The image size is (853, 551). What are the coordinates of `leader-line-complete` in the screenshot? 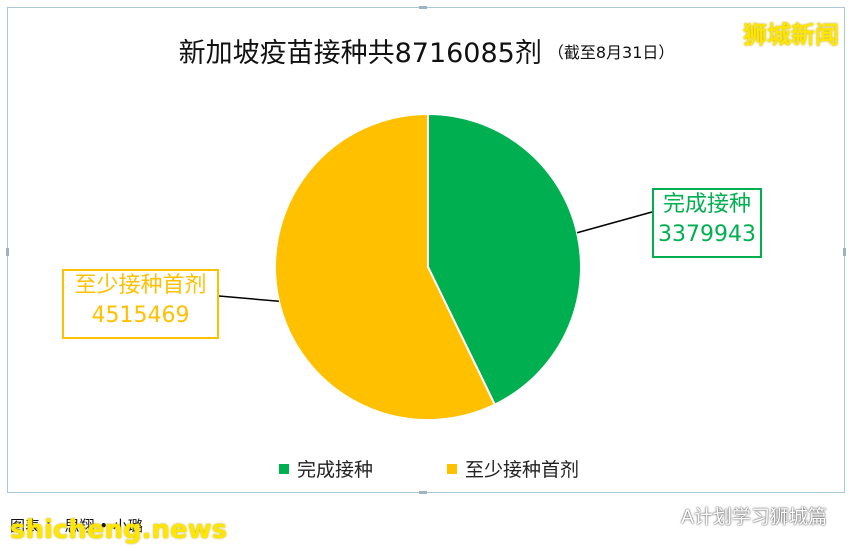 It's located at (614, 222).